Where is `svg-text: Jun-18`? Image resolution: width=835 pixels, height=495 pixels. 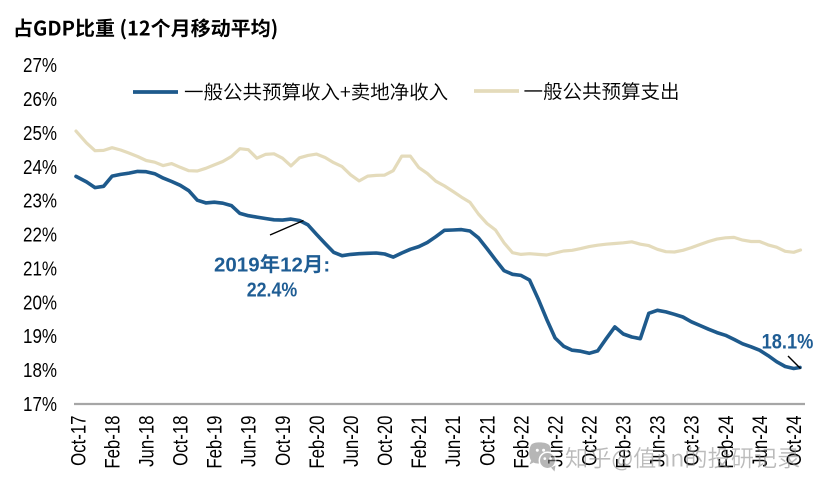 svg-text: Jun-18 is located at coordinates (147, 441).